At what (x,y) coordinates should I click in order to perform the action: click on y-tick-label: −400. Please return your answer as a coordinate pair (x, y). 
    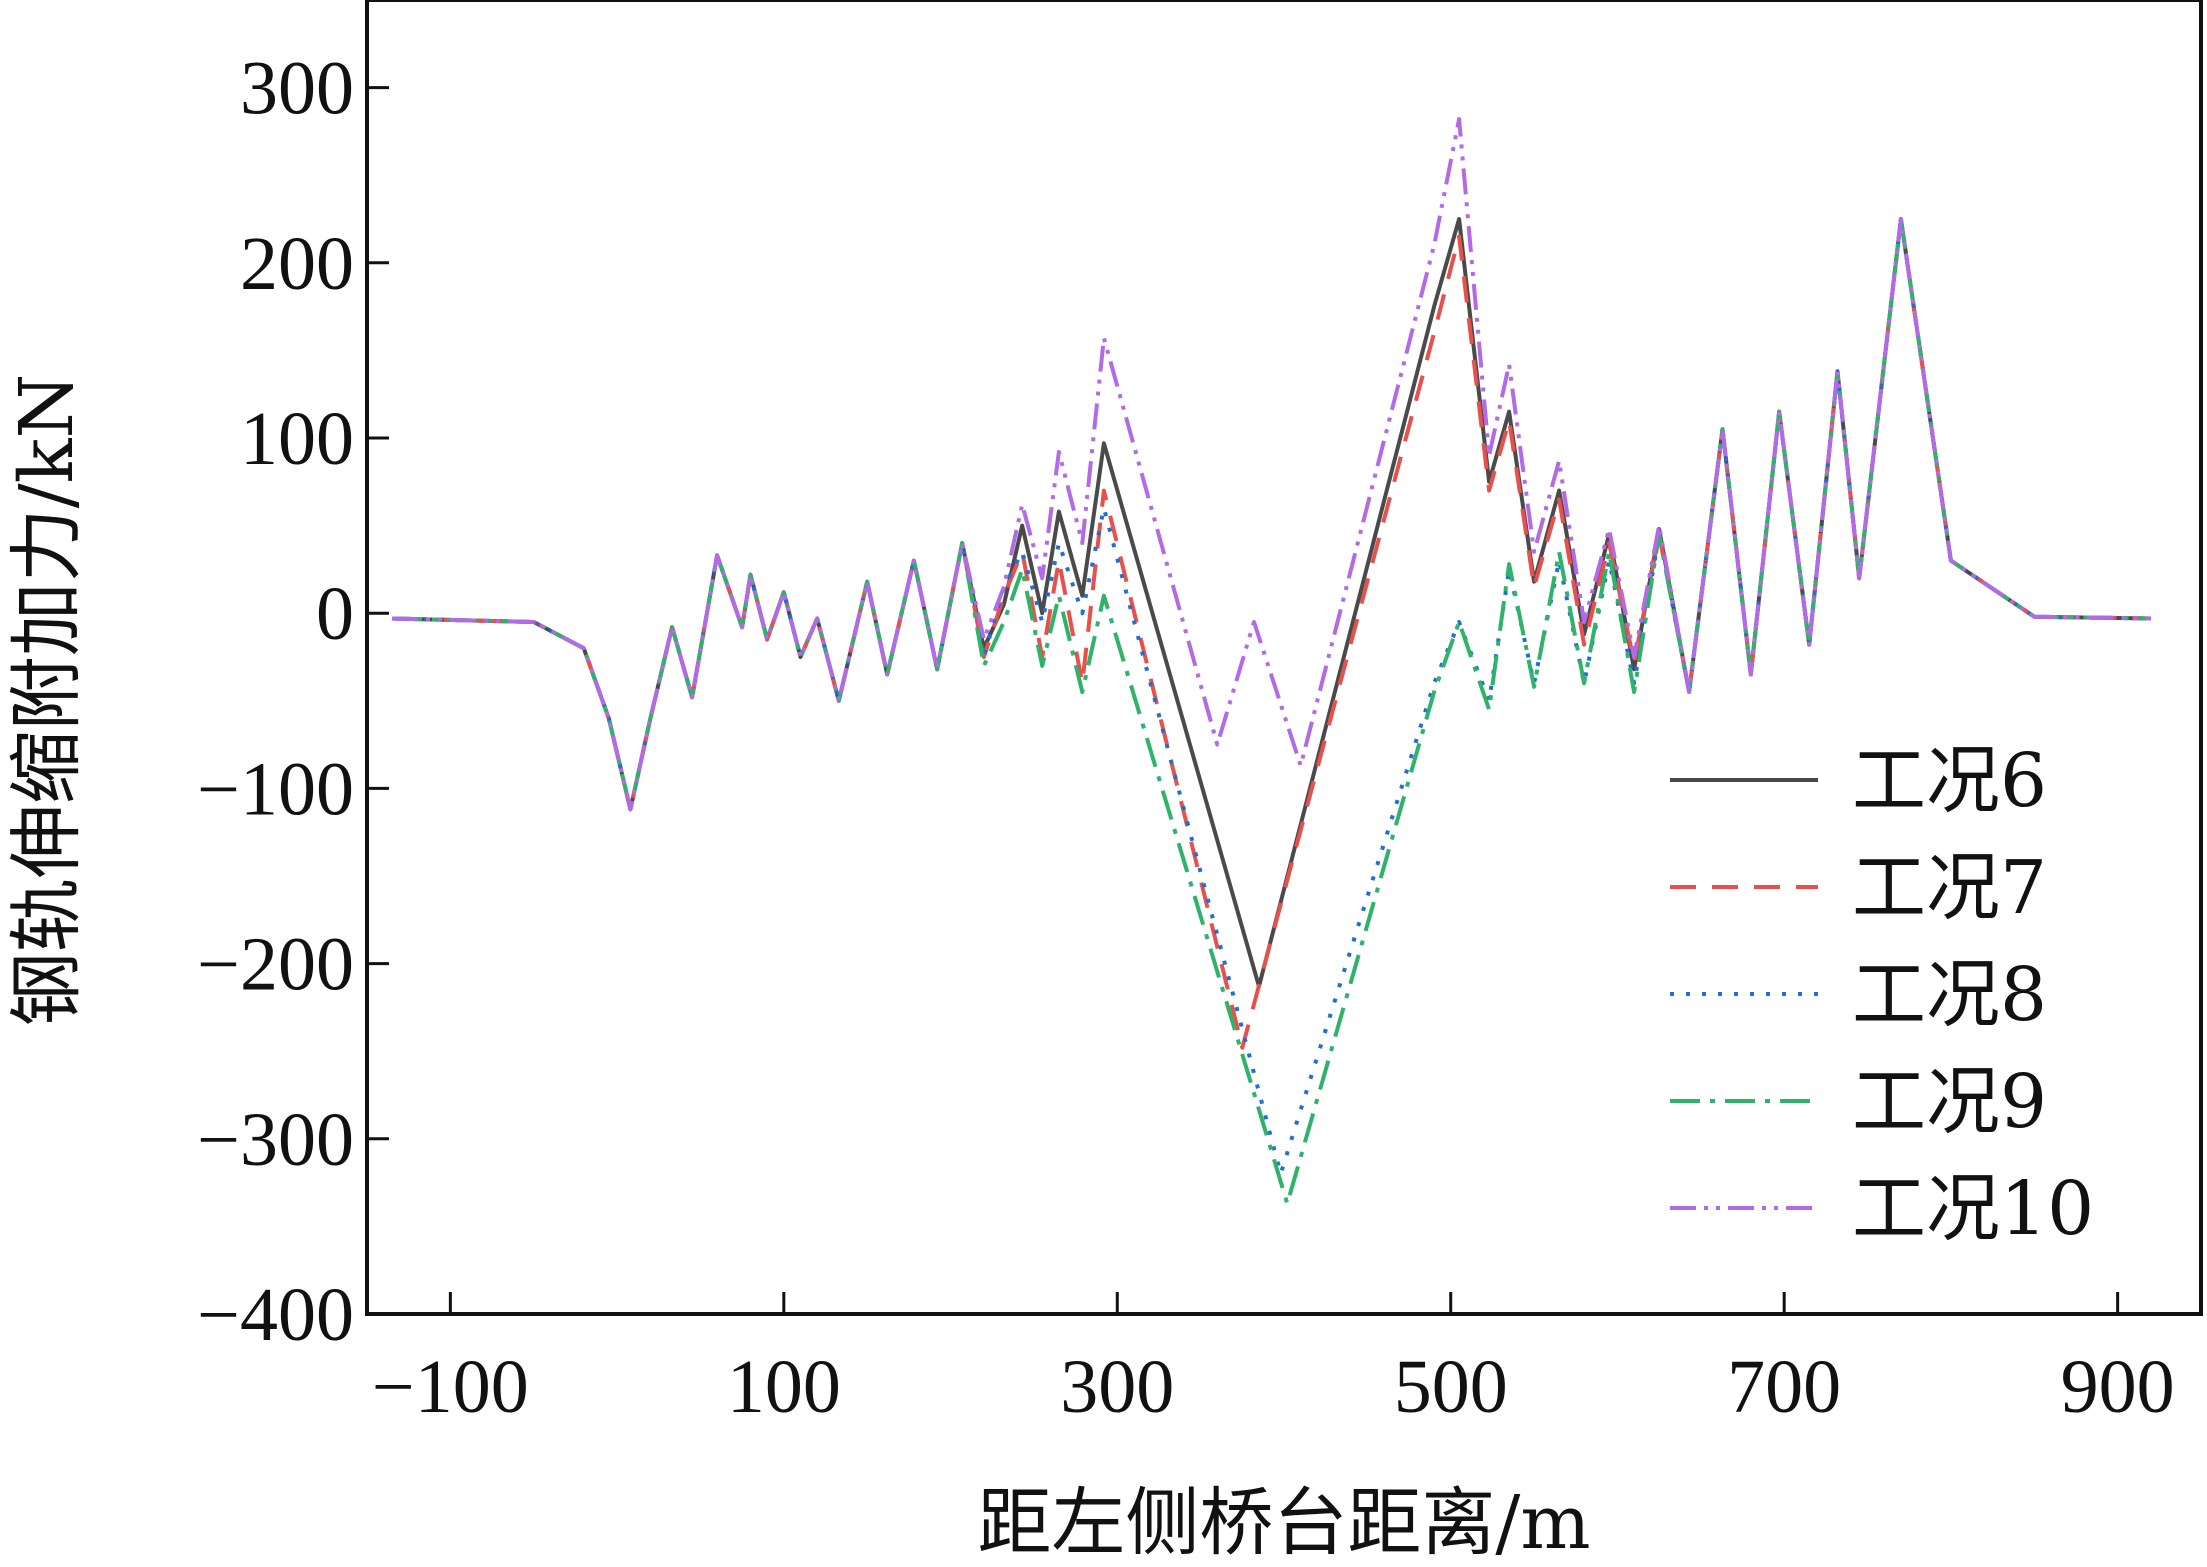
    Looking at the image, I should click on (275, 1315).